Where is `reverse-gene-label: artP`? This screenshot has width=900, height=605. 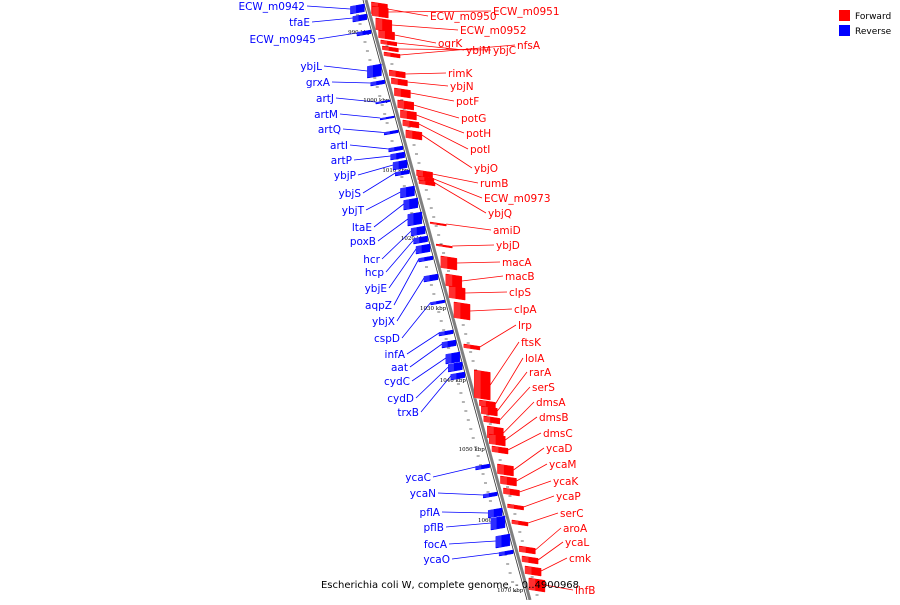 reverse-gene-label: artP is located at coordinates (341, 161).